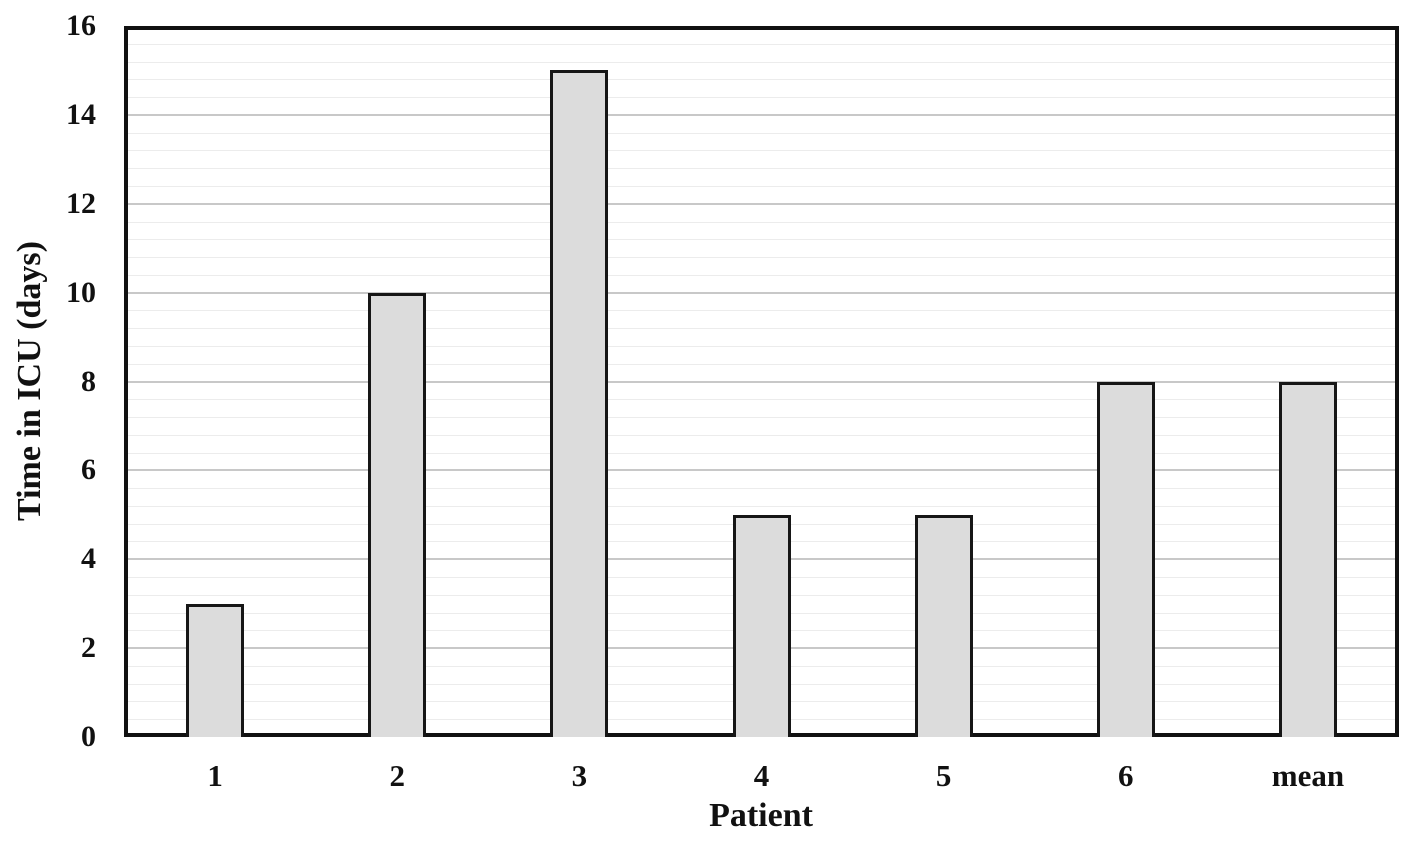 This screenshot has height=860, width=1410. Describe the element at coordinates (81, 25) in the screenshot. I see `y-tick-label: 16` at that location.